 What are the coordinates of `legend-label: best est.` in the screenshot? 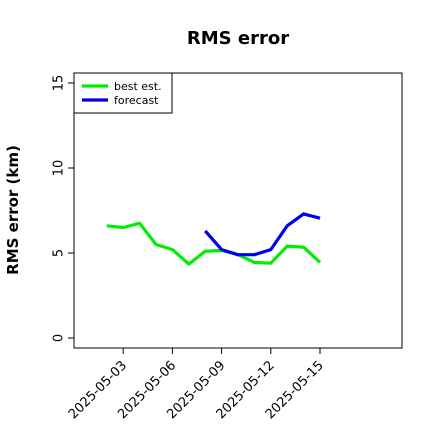 It's located at (138, 86).